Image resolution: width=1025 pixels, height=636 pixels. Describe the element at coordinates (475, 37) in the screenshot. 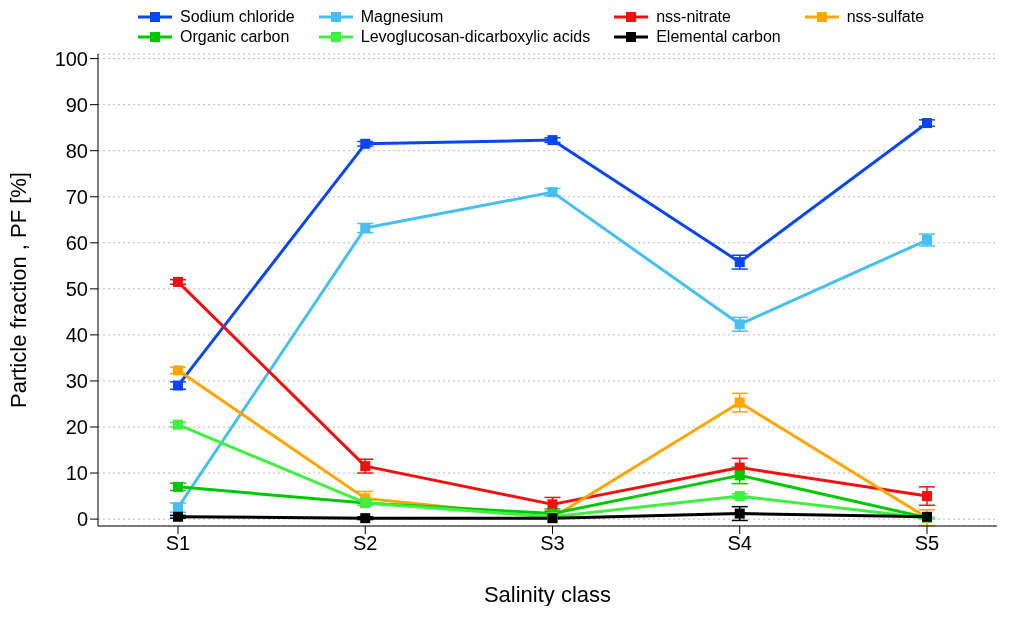

I see `legend-label: Levoglucosan-dicarboxylic acids` at that location.